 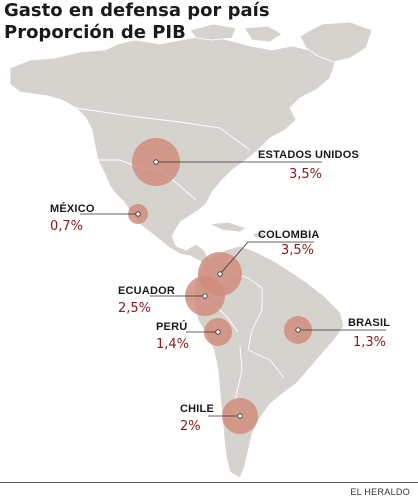 I want to click on title-line-1: Gasto en defensa por país, so click(x=137, y=10).